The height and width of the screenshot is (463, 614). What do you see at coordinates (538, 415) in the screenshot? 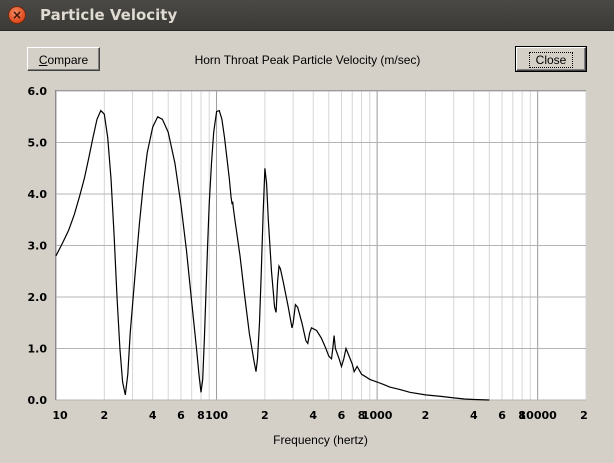
I see `x-tick-label: 10000` at bounding box center [538, 415].